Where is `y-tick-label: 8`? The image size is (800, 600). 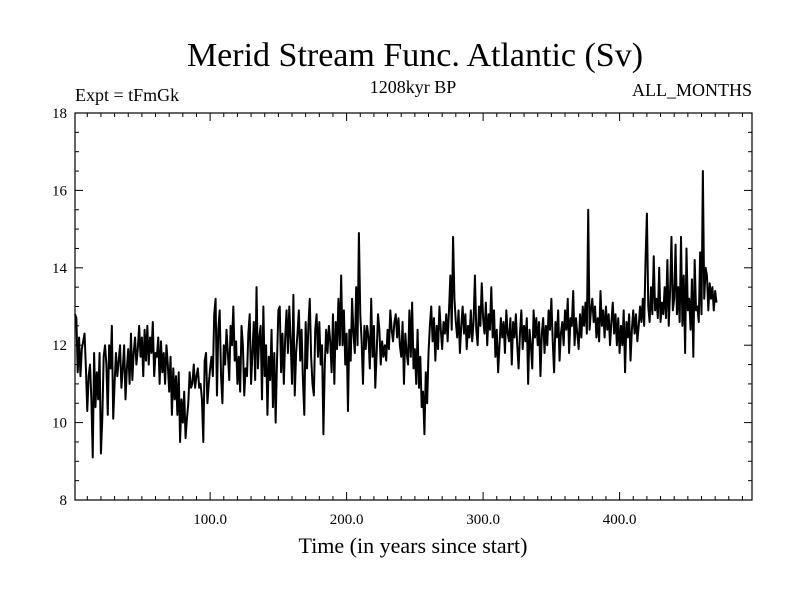 y-tick-label: 8 is located at coordinates (64, 501).